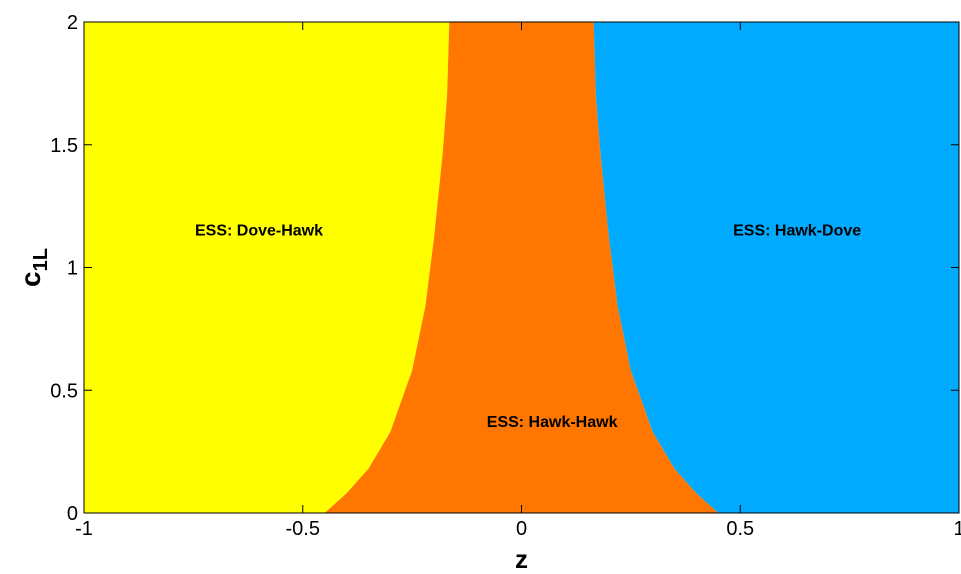 Image resolution: width=961 pixels, height=574 pixels. I want to click on y-tick-label: 1, so click(72, 269).